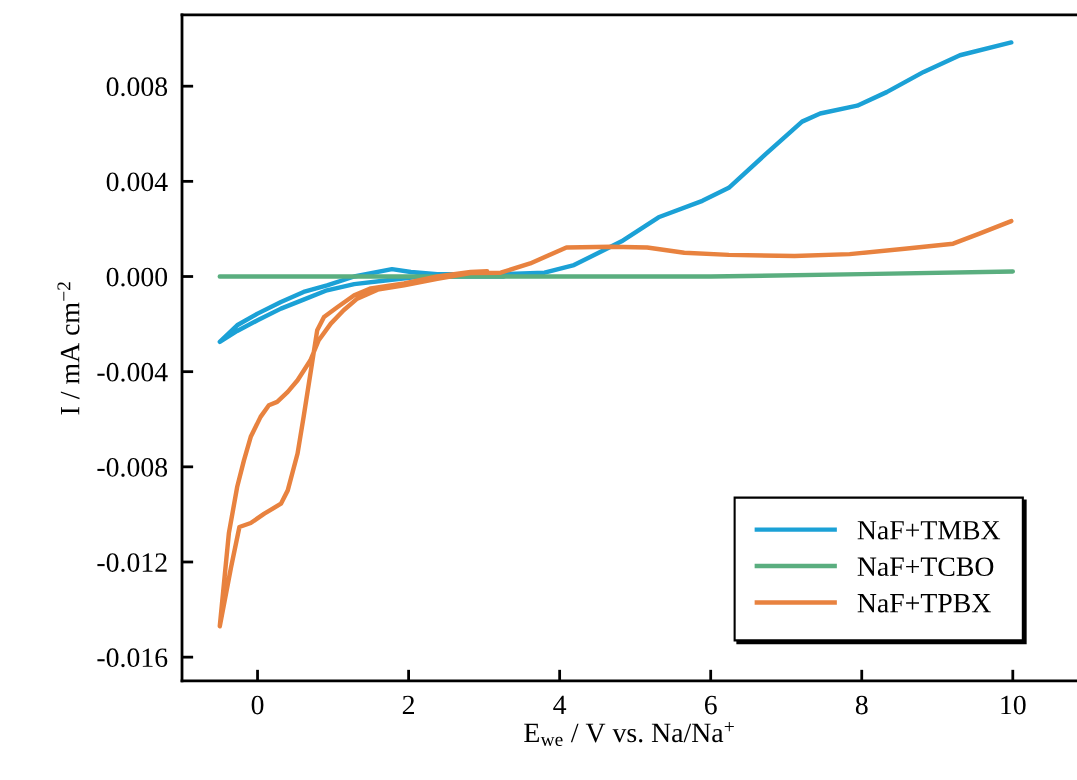  What do you see at coordinates (408, 705) in the screenshot?
I see `x-tick-label: 2` at bounding box center [408, 705].